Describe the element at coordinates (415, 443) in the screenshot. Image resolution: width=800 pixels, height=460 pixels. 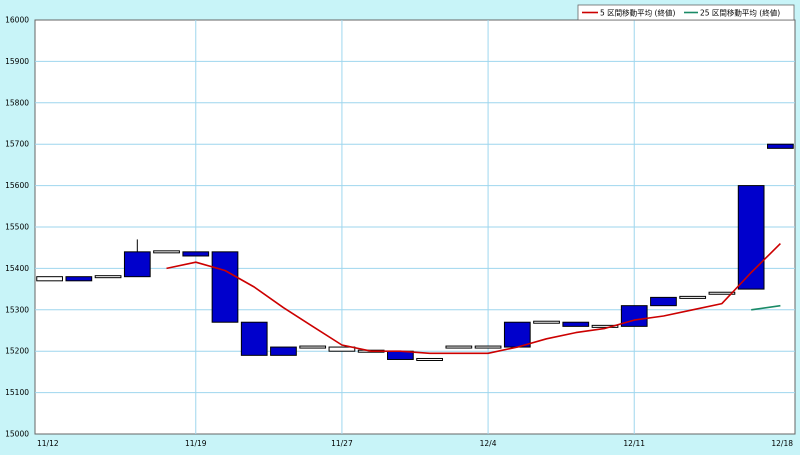
I see `x-axis-ticks: 11/12 11/19 11/27 12/4 12/11 12/18` at that location.